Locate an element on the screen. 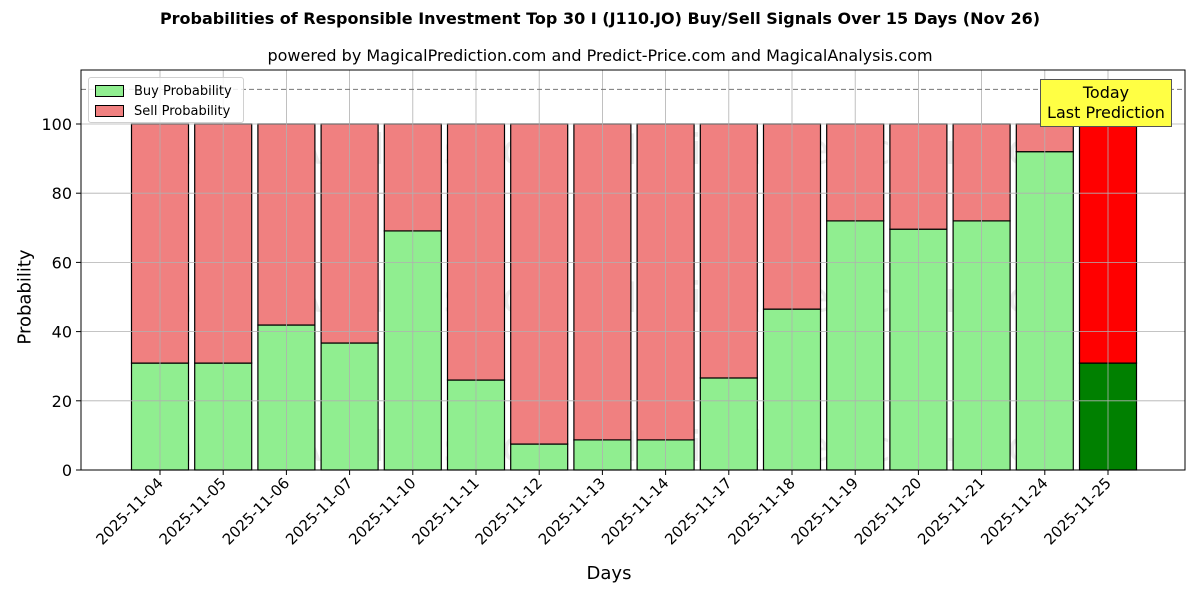  y-tick-label: 40 is located at coordinates (62, 332).